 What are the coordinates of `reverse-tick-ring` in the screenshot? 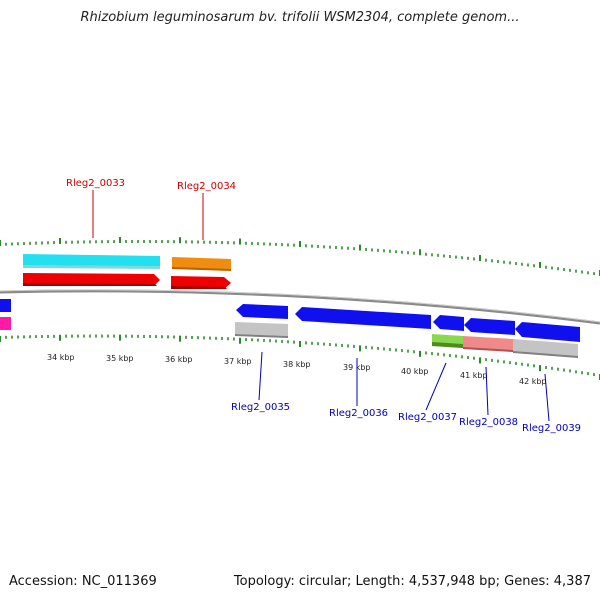 It's located at (300, 357).